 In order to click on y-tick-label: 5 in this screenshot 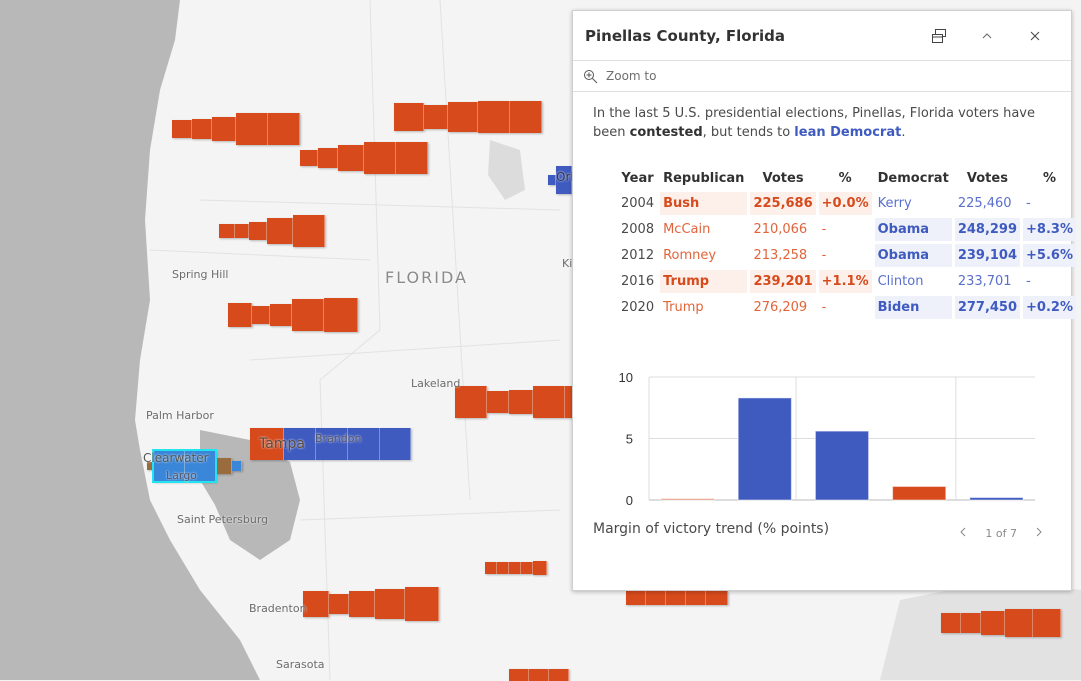, I will do `click(629, 439)`.